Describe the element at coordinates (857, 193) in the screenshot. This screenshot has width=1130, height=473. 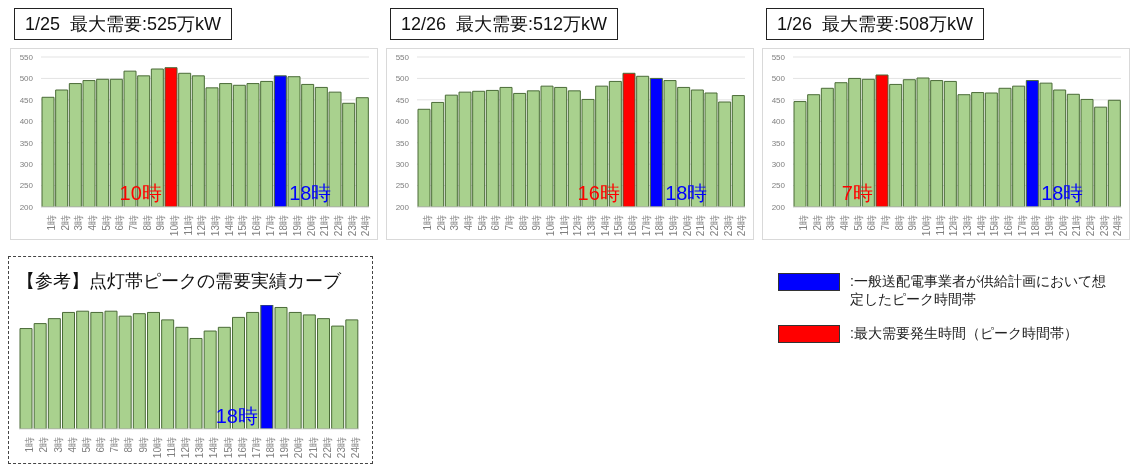
I see `annotation: 7時` at that location.